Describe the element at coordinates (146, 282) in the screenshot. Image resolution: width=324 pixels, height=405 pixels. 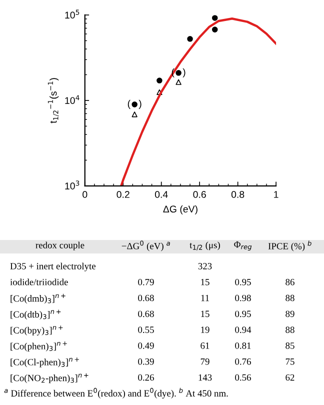
I see `text: 0.79` at that location.